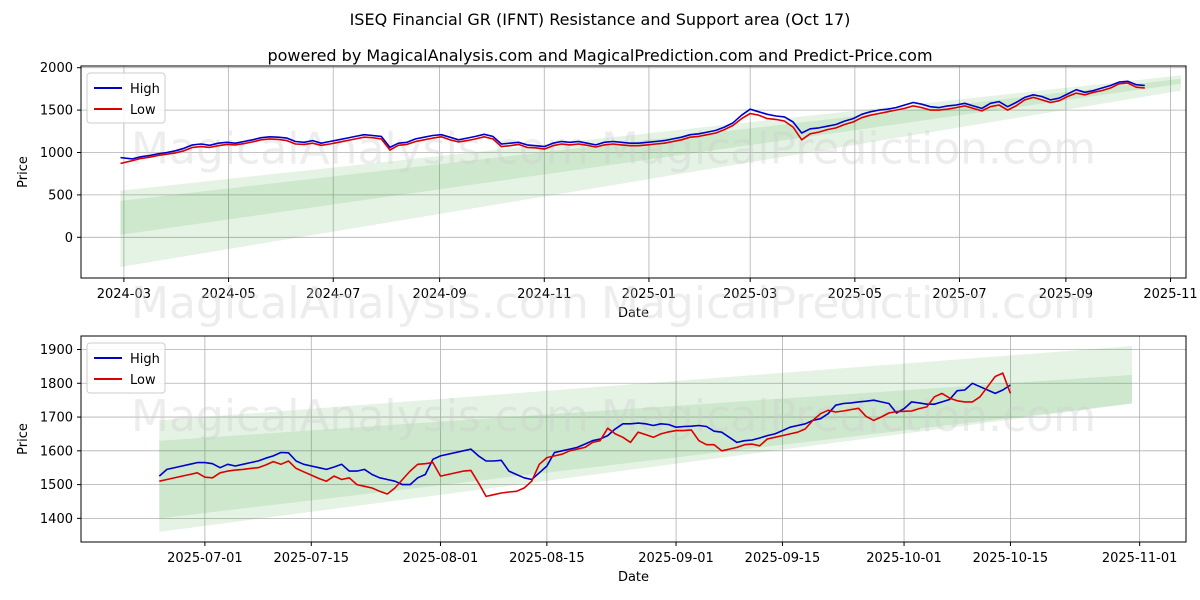 This screenshot has height=600, width=1200. I want to click on y-tick-label: 1800, so click(56, 384).